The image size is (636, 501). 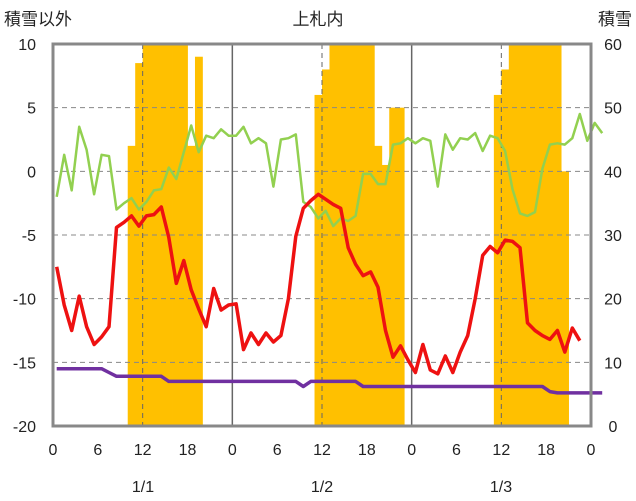 What do you see at coordinates (613, 172) in the screenshot?
I see `right-tick-label: 40` at bounding box center [613, 172].